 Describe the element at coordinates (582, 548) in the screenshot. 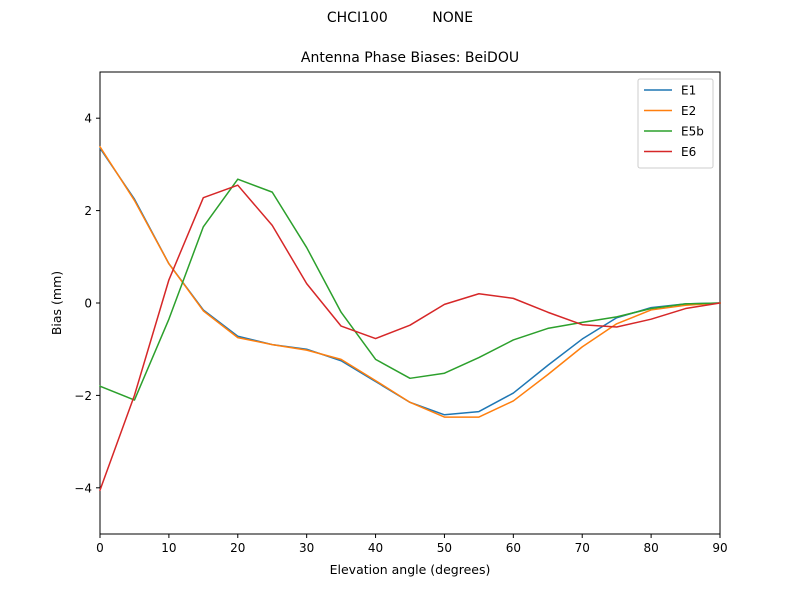

I see `x-tick-label: 70` at that location.